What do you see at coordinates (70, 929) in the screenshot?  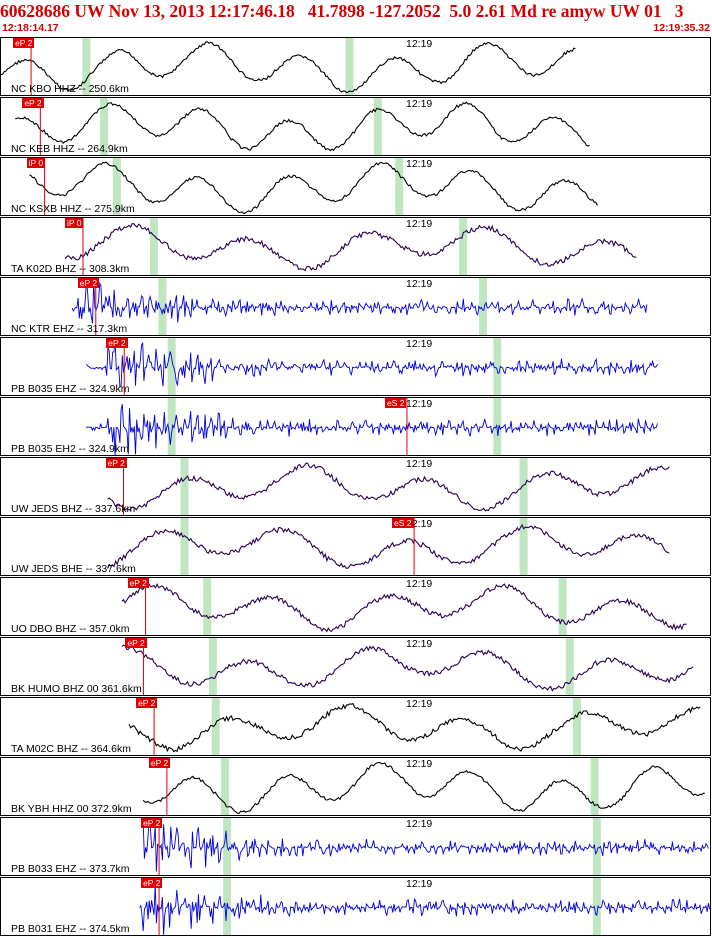 I see `station-label: PB B031 EHZ -- 374.5km` at bounding box center [70, 929].